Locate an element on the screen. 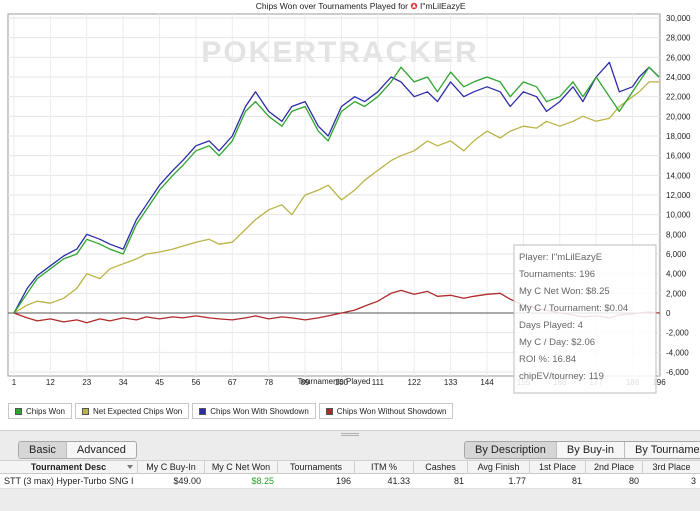 The image size is (700, 511). x-tick-label: 144 is located at coordinates (487, 382).